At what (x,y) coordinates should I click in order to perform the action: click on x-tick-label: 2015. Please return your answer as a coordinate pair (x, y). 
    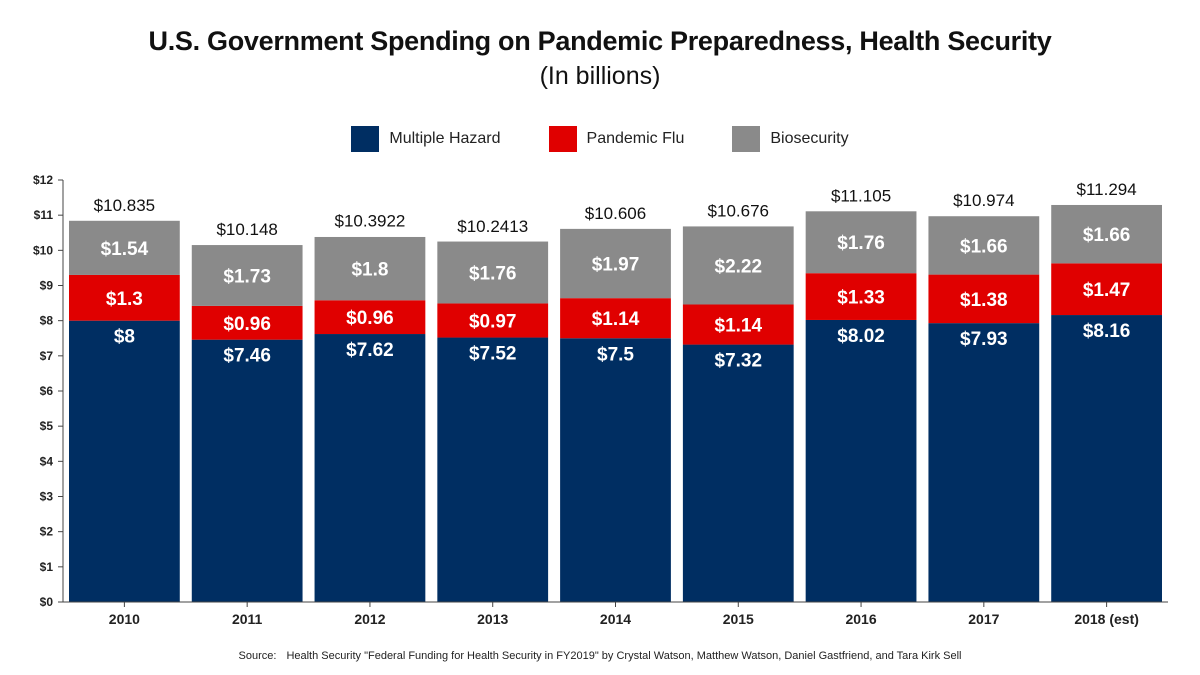
    Looking at the image, I should click on (738, 619).